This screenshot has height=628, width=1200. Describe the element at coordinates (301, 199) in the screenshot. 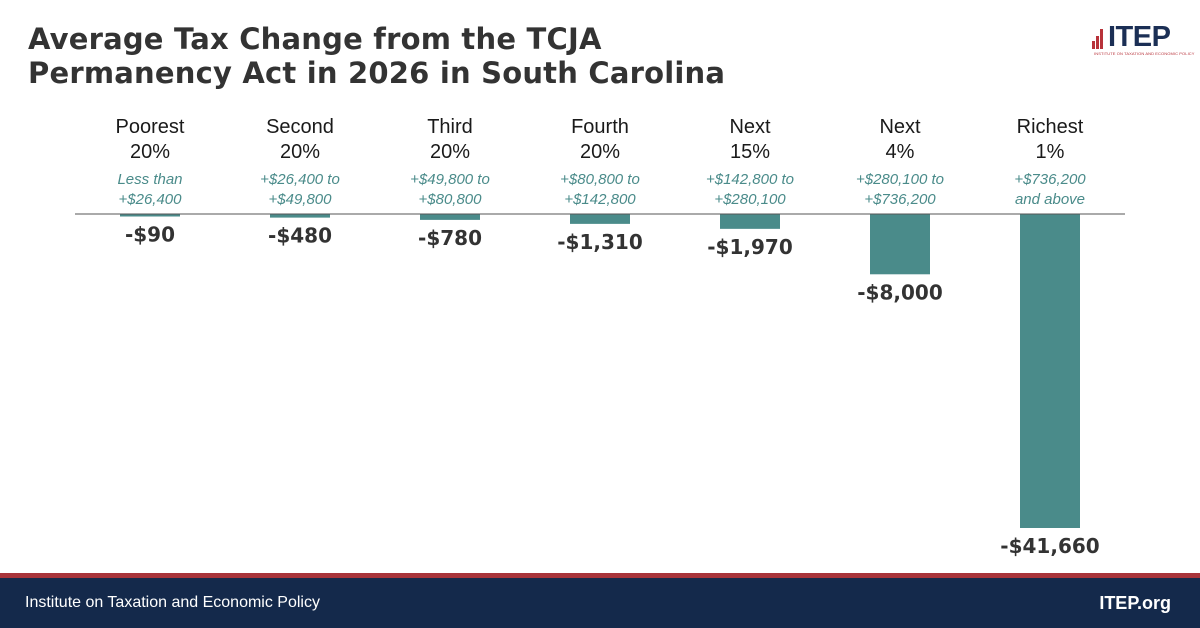

I see `income-range-2-line-2: +$49,800` at that location.